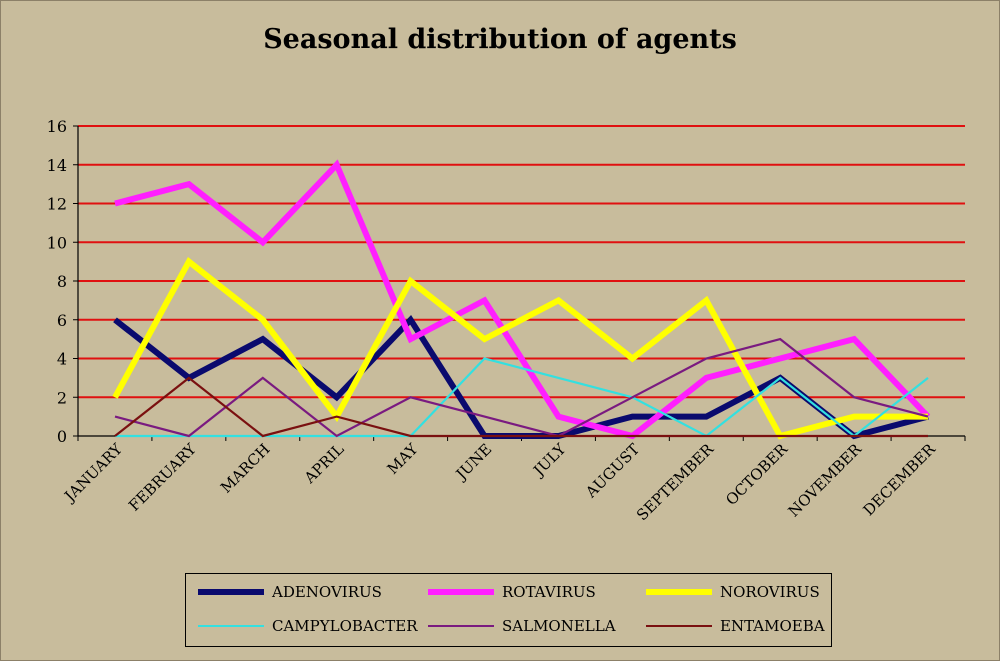 This screenshot has width=1000, height=661. I want to click on x-tick-label: DECEMBER, so click(900, 480).